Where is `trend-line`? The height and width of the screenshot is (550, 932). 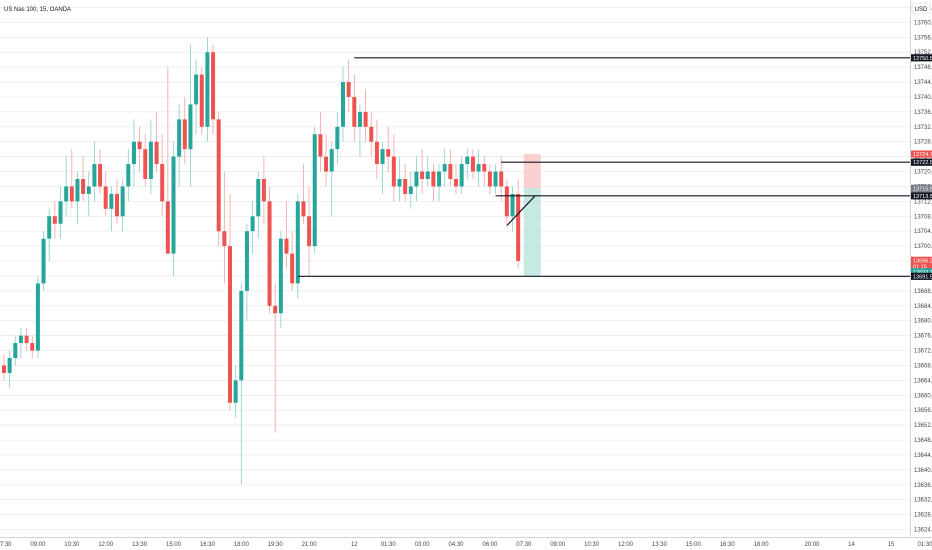
trend-line is located at coordinates (521, 211).